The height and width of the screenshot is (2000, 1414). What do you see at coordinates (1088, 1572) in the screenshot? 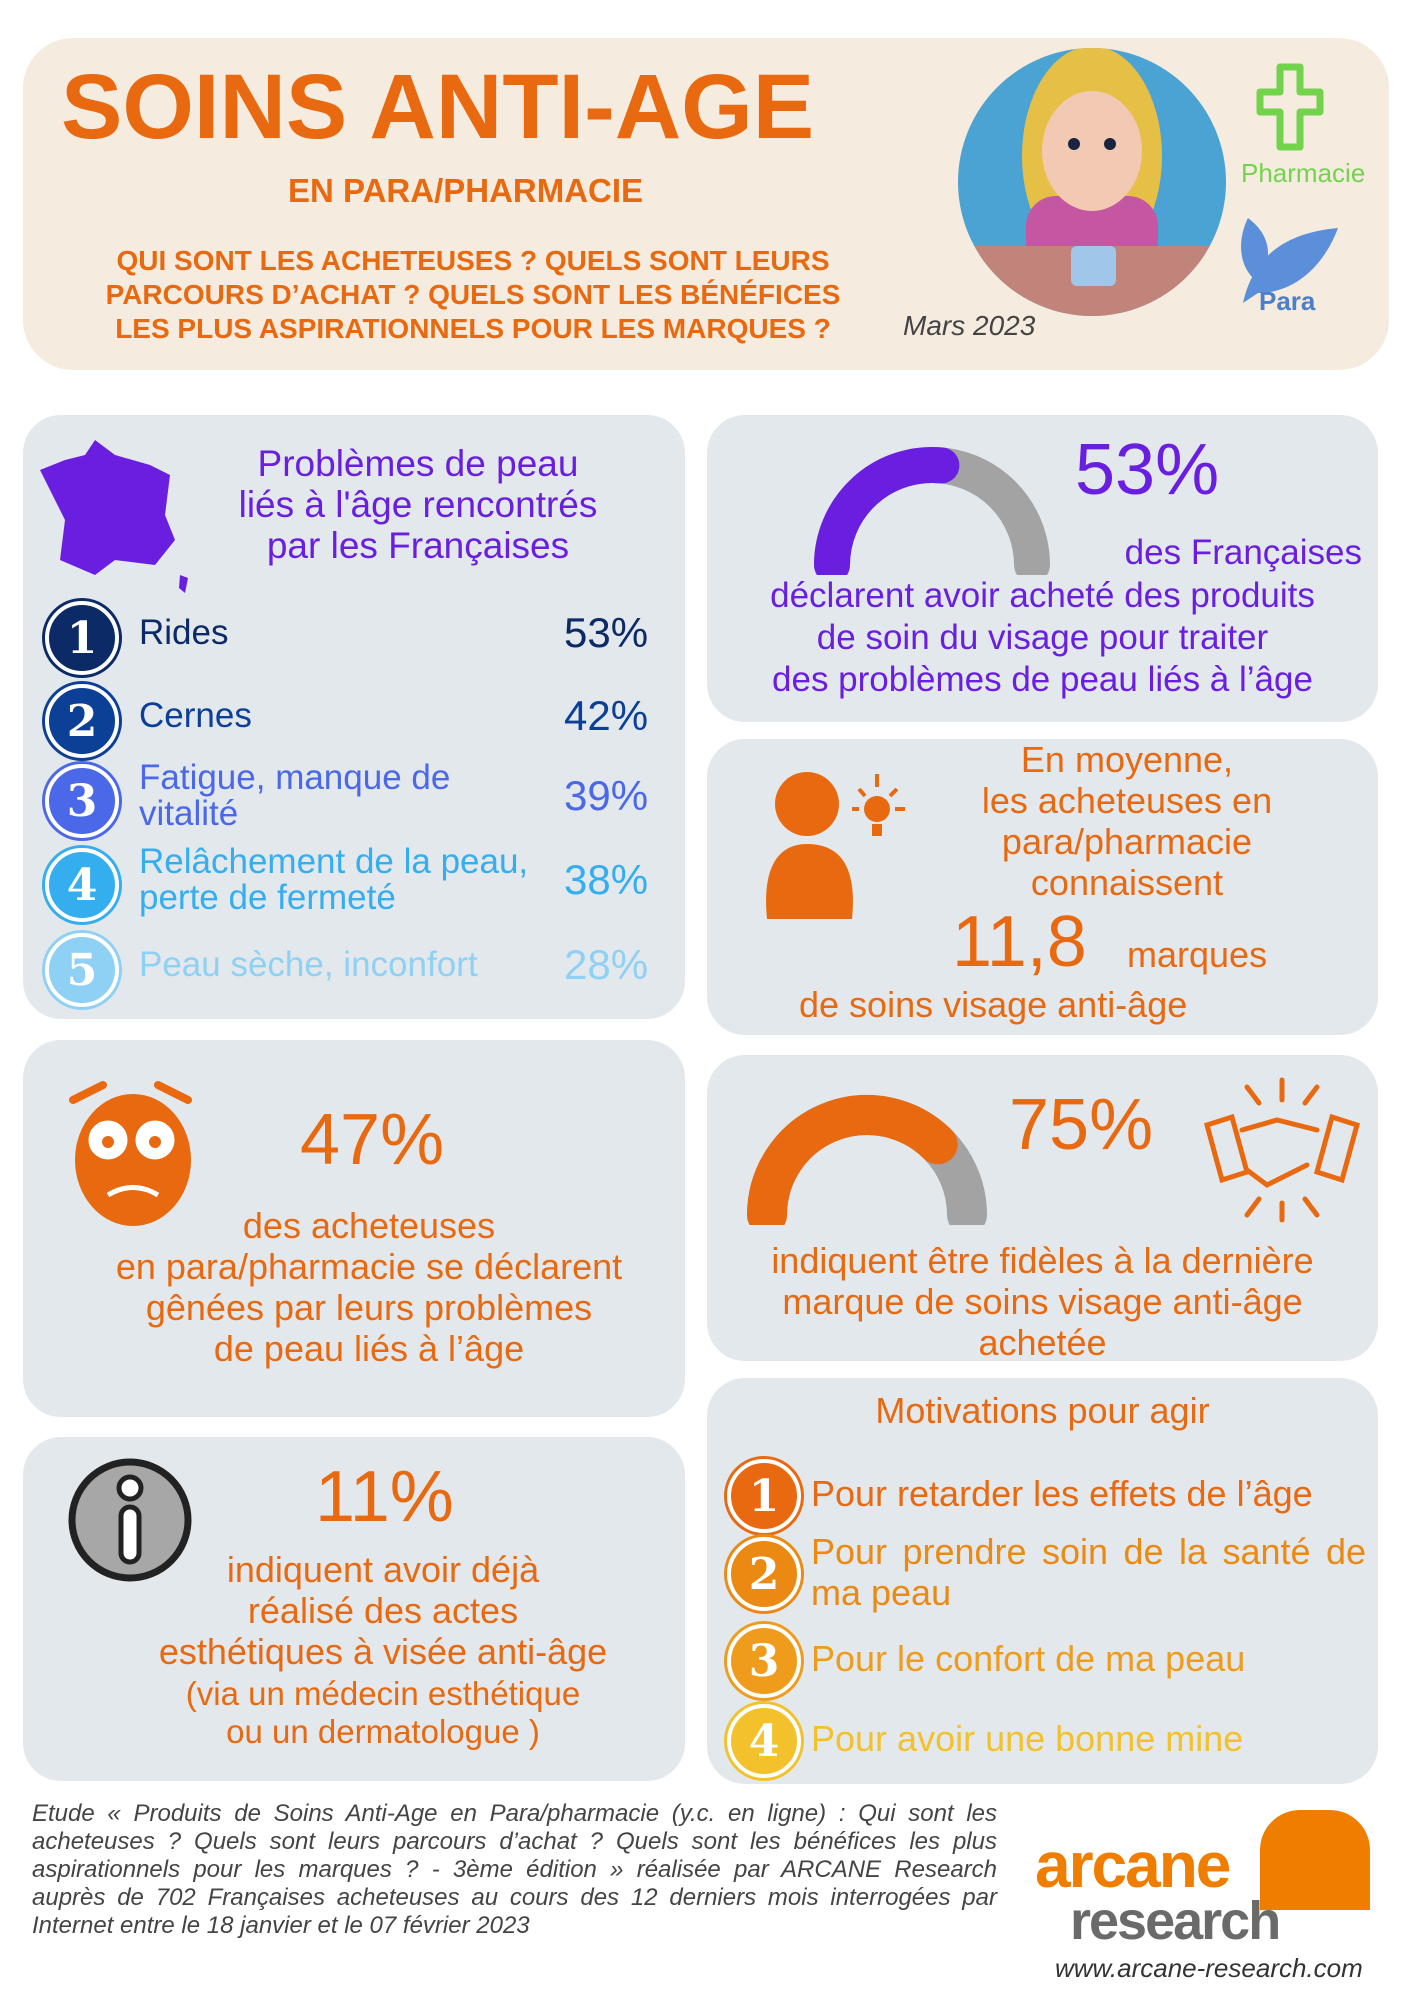
I see `motivation-label: Pour prendre soin de la santé de ma peau` at bounding box center [1088, 1572].